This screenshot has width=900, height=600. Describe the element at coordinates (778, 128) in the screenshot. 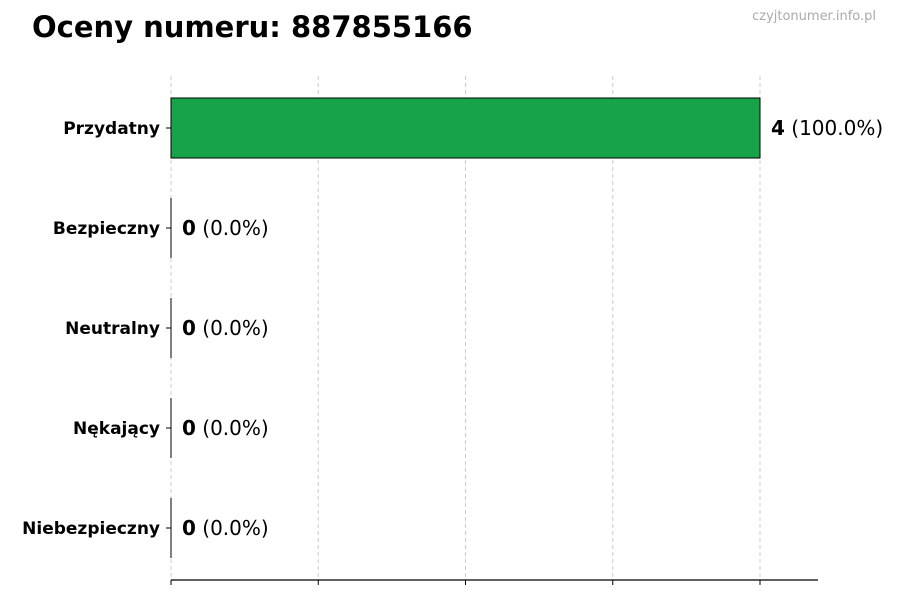

I see `data-label-count: 4` at that location.